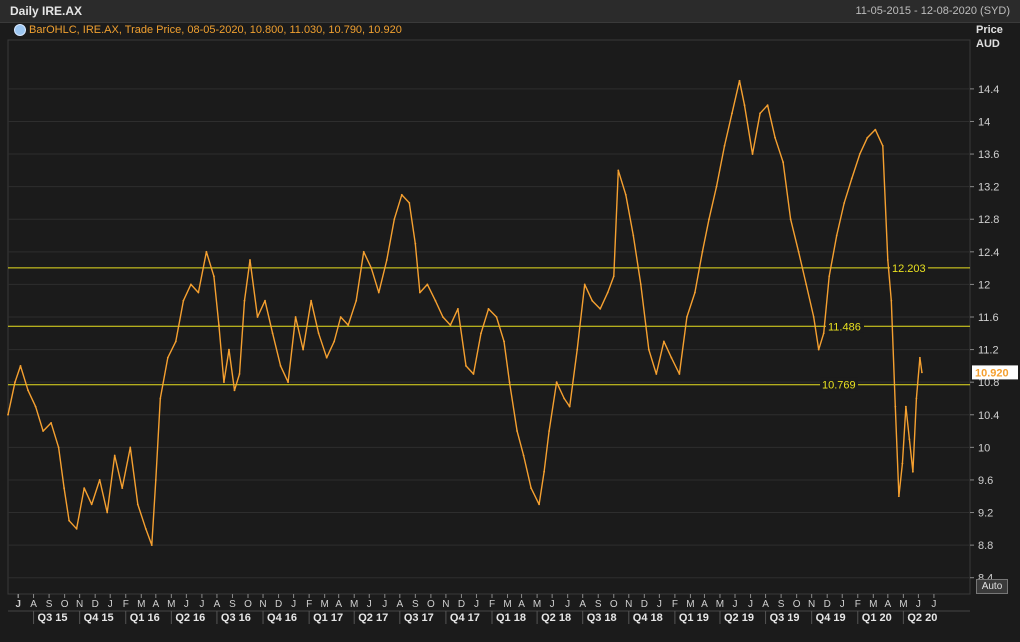 Image resolution: width=1020 pixels, height=642 pixels. Describe the element at coordinates (985, 514) in the screenshot. I see `y-tick-label: 9.2` at that location.